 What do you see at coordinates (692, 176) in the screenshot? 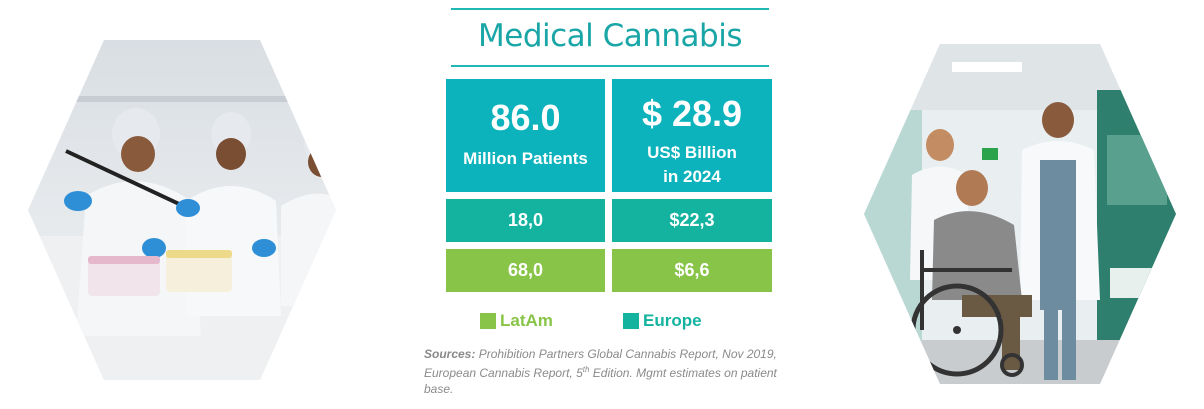
I see `market-label-line2: in 2024` at bounding box center [692, 176].